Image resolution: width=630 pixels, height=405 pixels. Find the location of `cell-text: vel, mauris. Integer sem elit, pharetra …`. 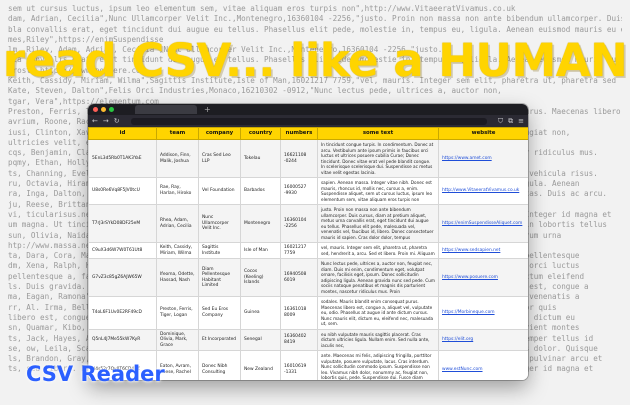

cell-text: vel, mauris. Integer sem elit, pharetra … is located at coordinates (378, 250).